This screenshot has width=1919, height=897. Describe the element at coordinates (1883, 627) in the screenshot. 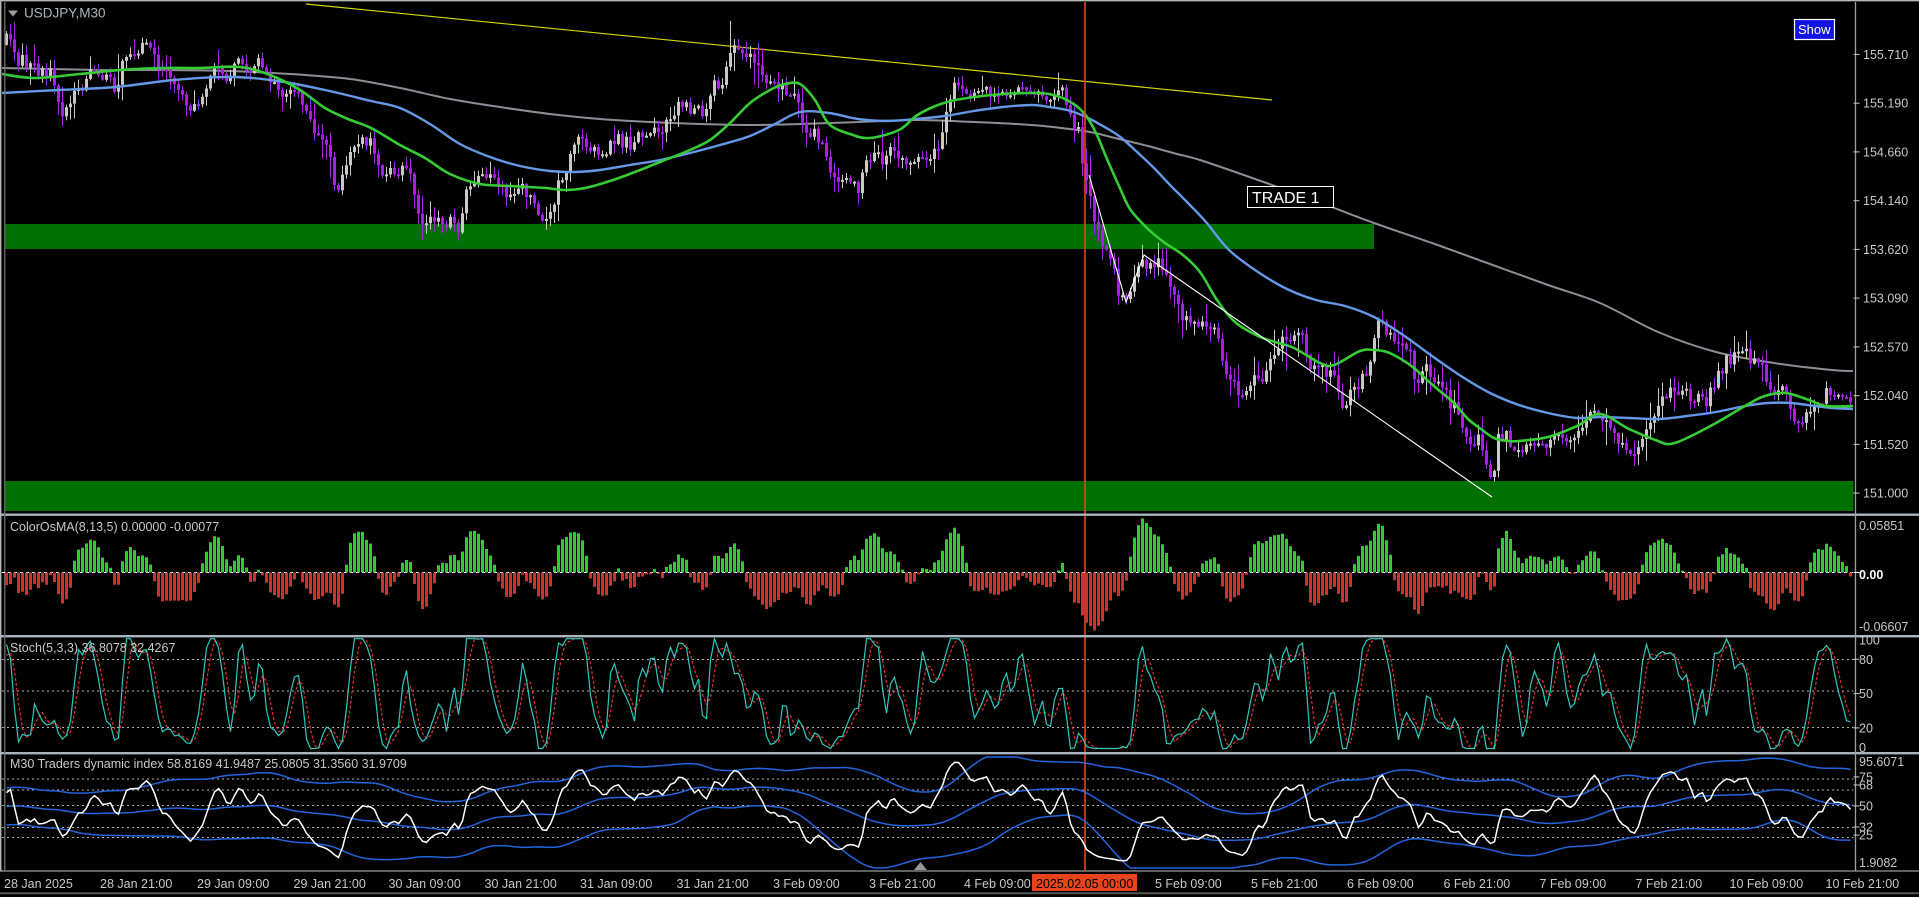

I see `svg-text: -0.06607` at that location.